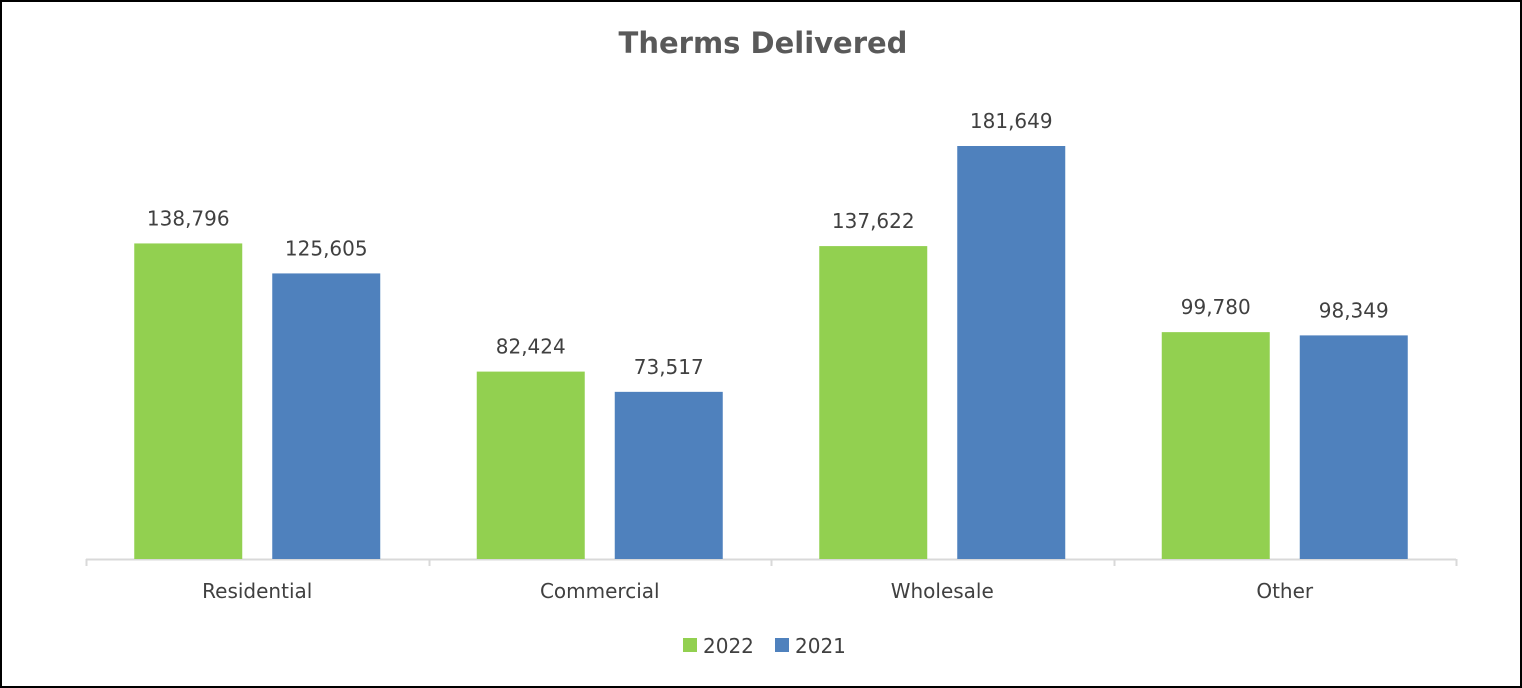 The width and height of the screenshot is (1522, 688). I want to click on legend-label-2022: 2022, so click(728, 646).